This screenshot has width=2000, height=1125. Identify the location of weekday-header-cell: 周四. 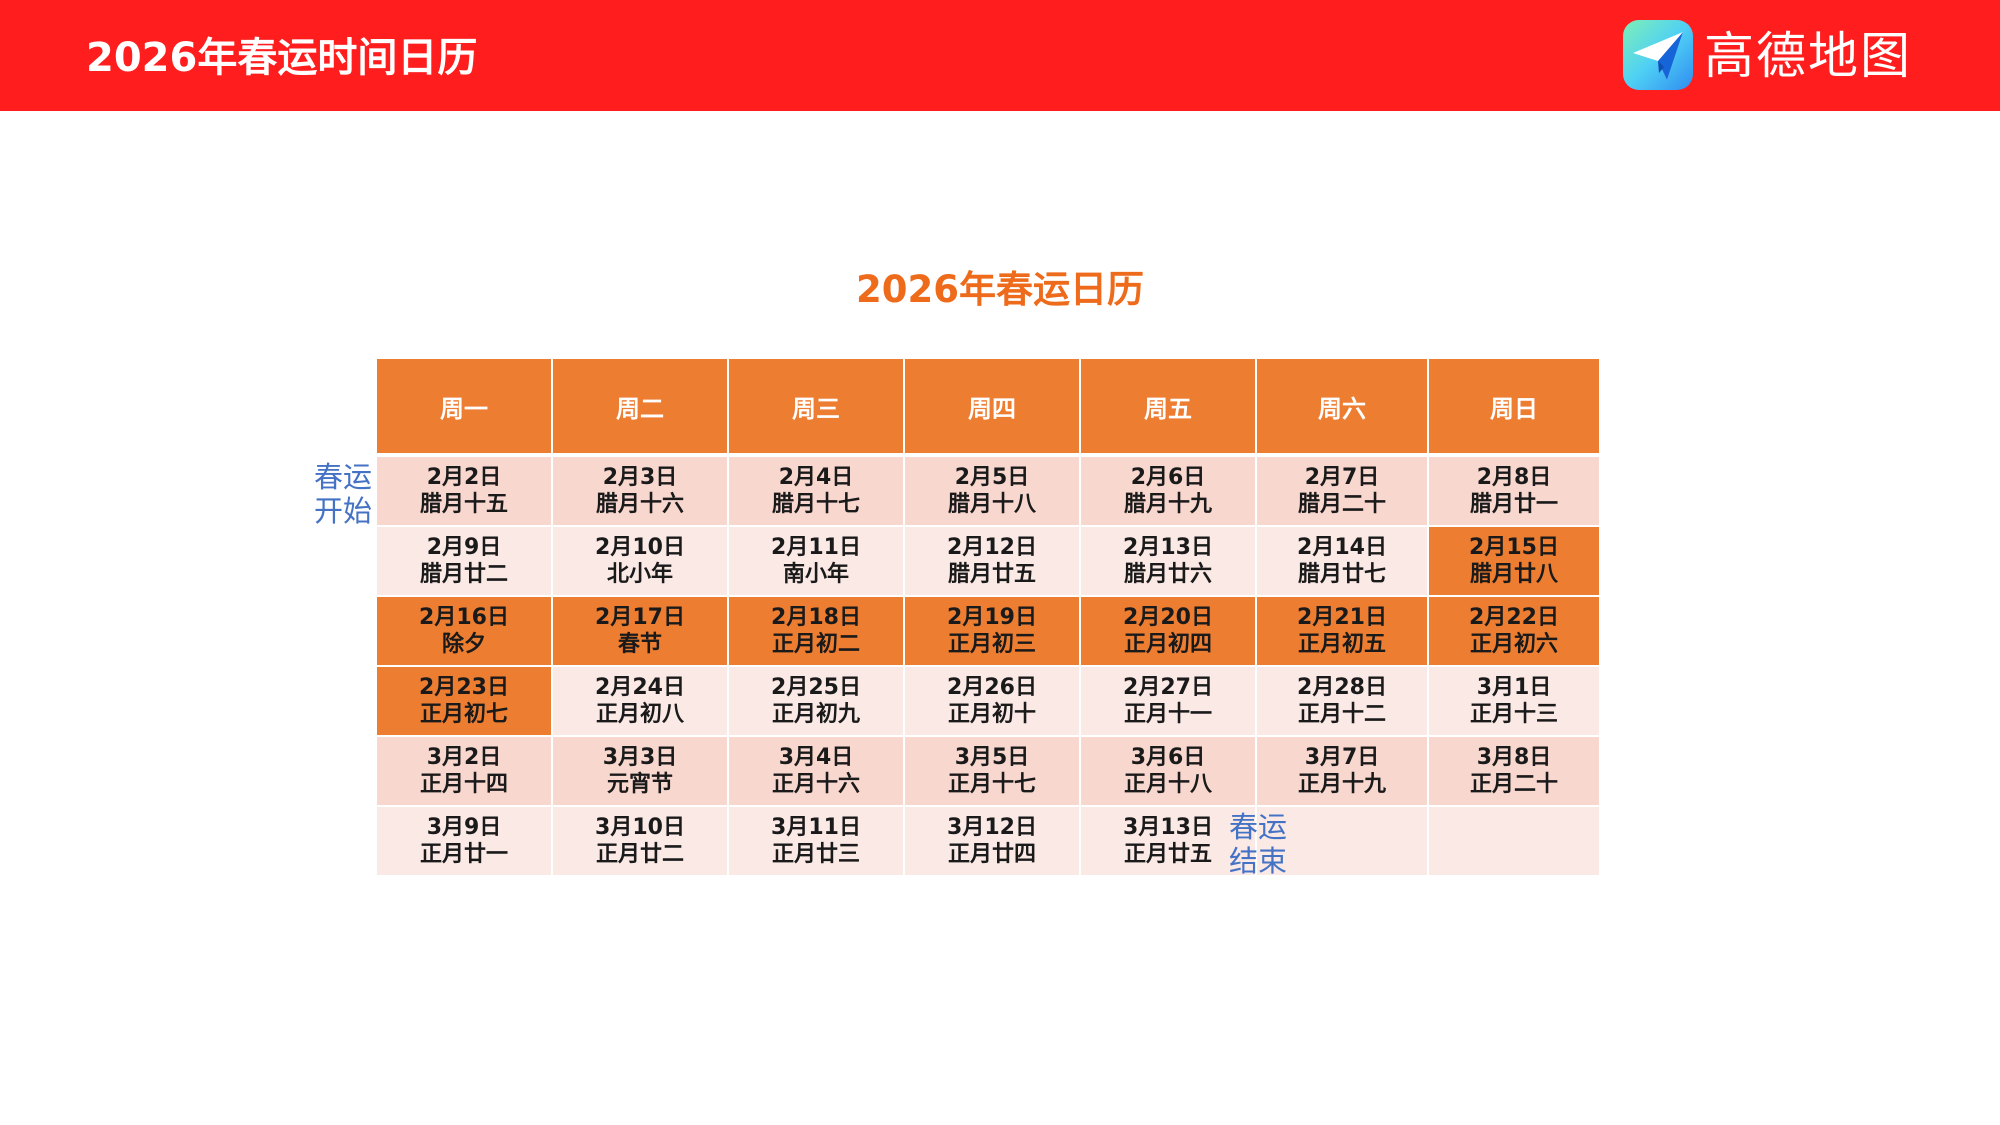
(992, 406).